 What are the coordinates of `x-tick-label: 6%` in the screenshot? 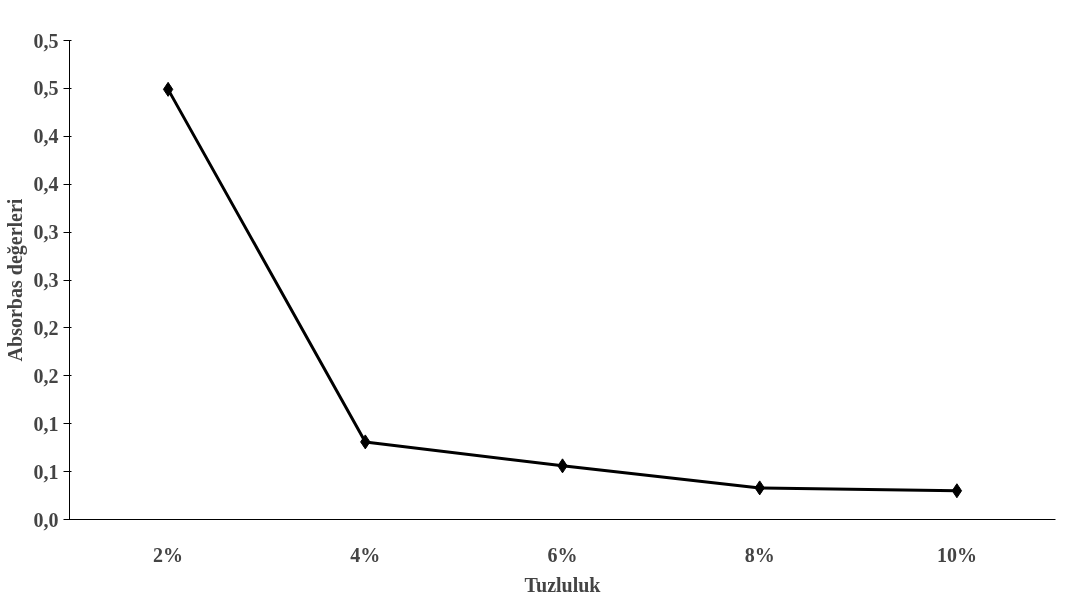 It's located at (562, 554).